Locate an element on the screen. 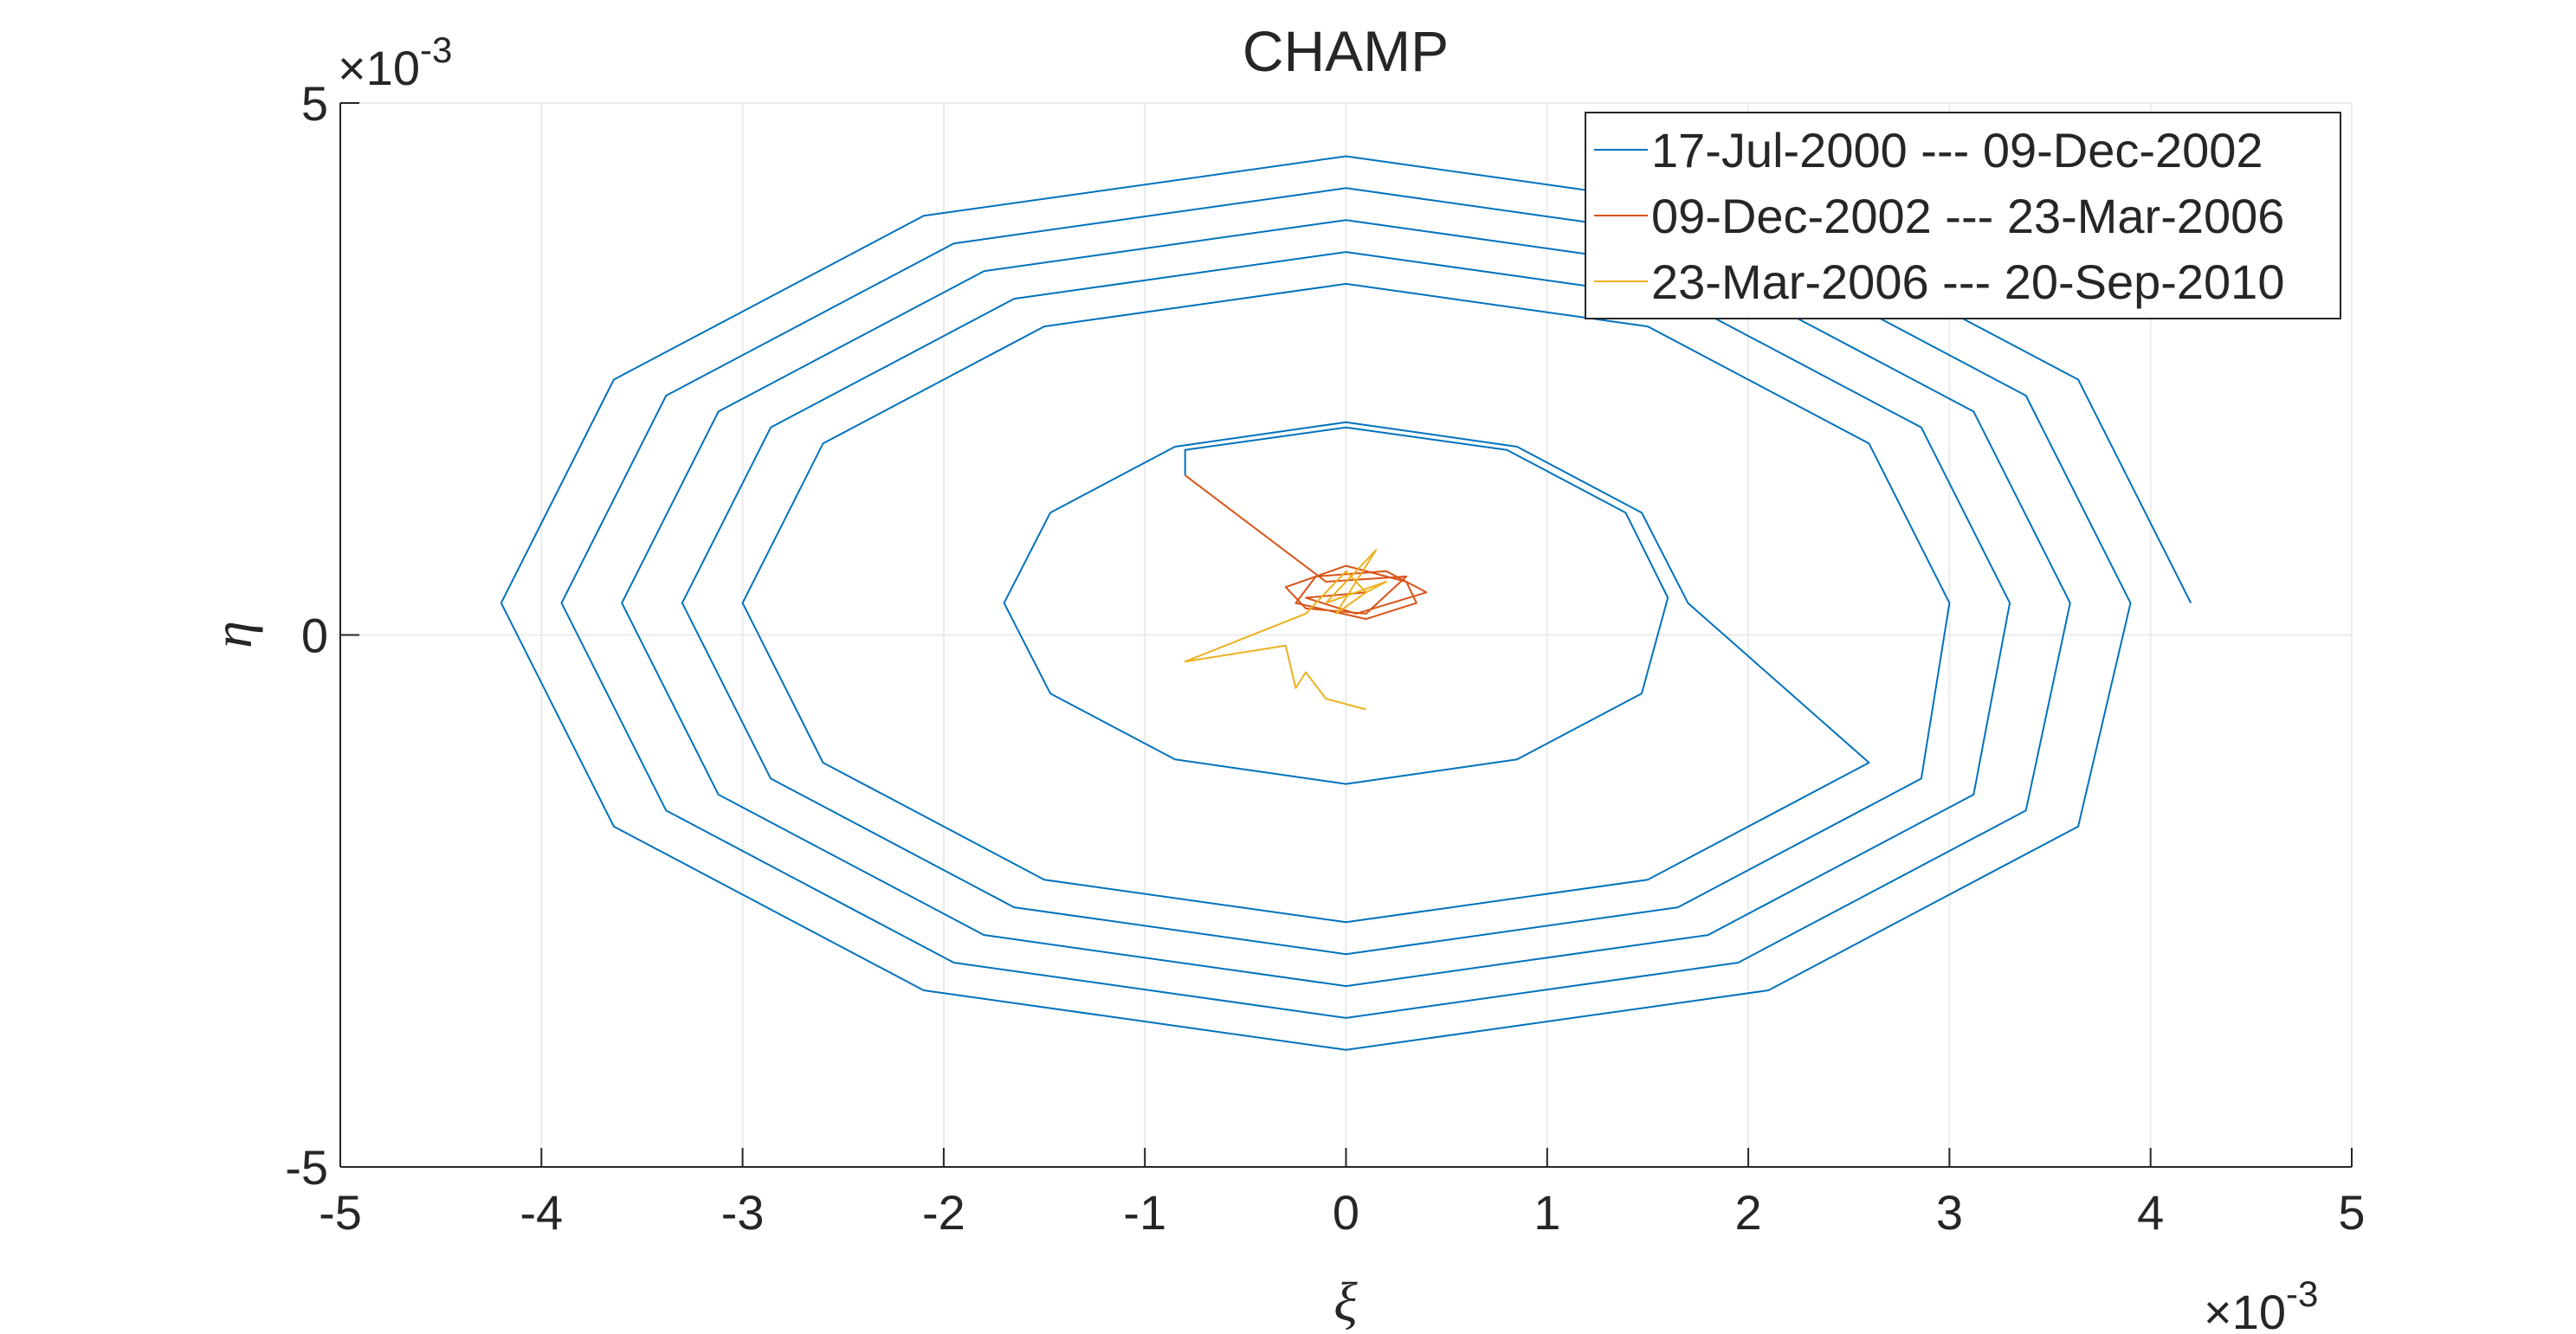 This screenshot has height=1334, width=2576. legend-box is located at coordinates (1963, 215).